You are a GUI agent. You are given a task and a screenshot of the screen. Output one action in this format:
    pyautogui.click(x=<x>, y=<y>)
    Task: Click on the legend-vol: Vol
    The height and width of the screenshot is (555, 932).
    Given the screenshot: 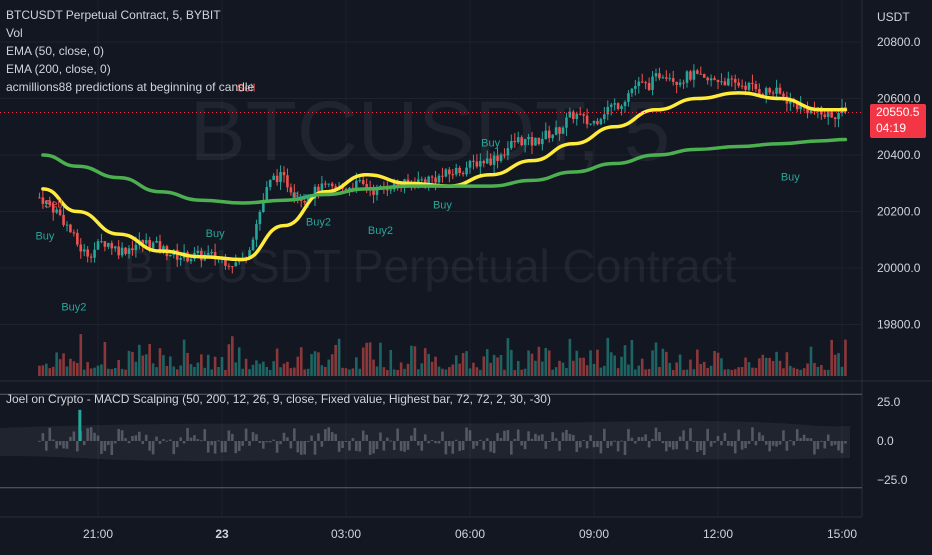 What is the action you would take?
    pyautogui.click(x=14, y=33)
    